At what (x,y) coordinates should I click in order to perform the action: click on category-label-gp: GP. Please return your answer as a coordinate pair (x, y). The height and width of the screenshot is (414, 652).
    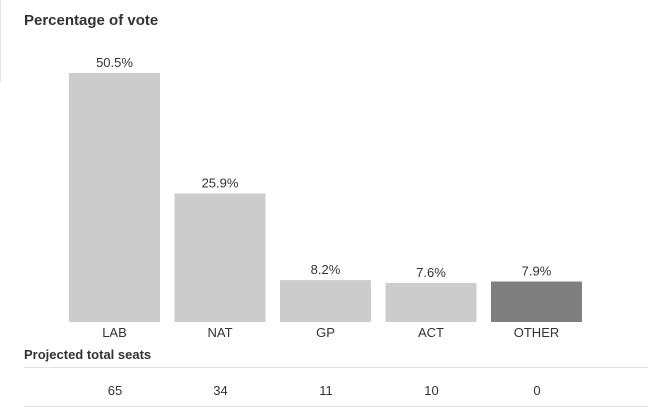
    Looking at the image, I should click on (325, 332).